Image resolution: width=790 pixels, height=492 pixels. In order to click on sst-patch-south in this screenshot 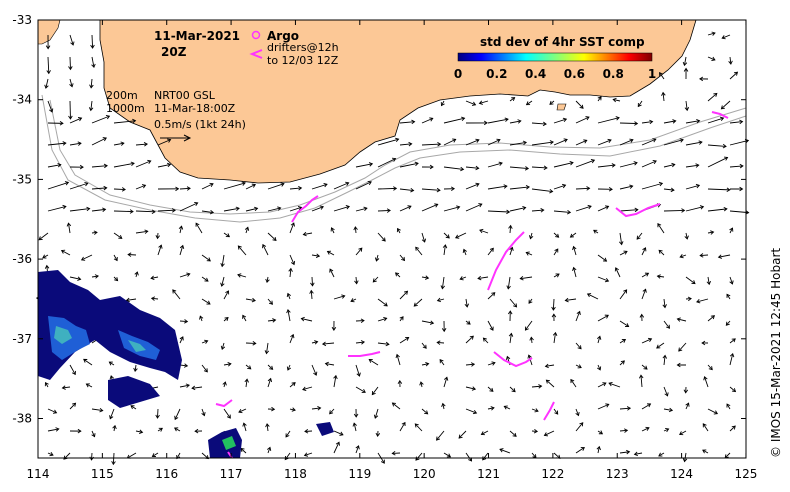, I will do `click(134, 392)`.